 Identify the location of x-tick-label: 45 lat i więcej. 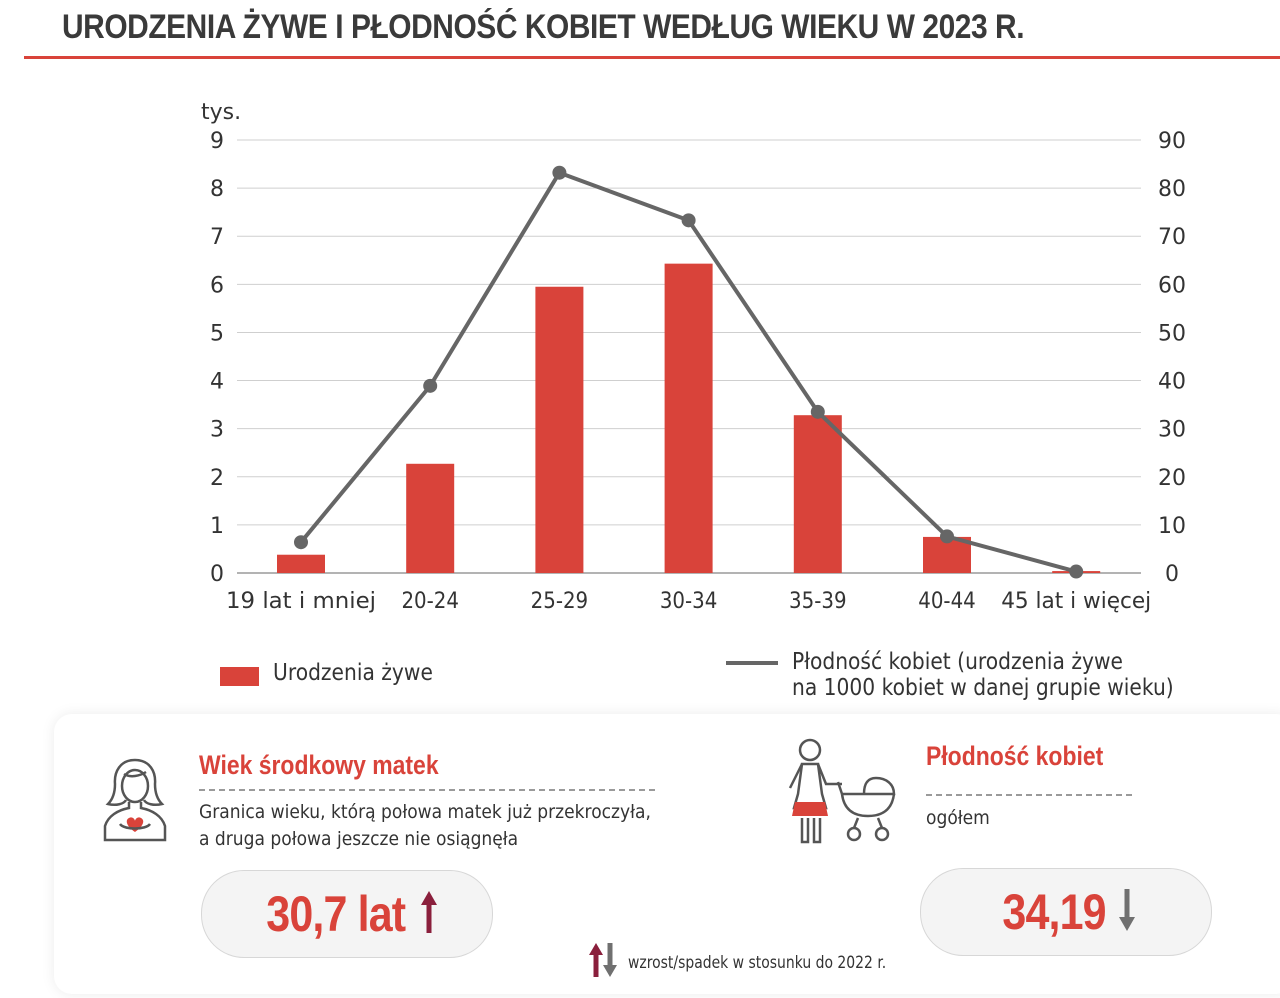
(1076, 601).